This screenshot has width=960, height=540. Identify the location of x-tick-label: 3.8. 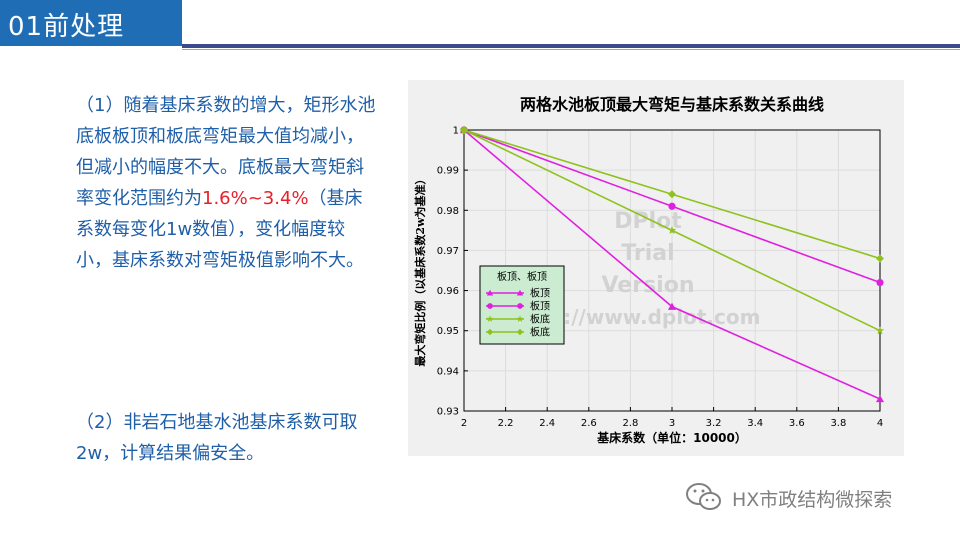
(838, 423).